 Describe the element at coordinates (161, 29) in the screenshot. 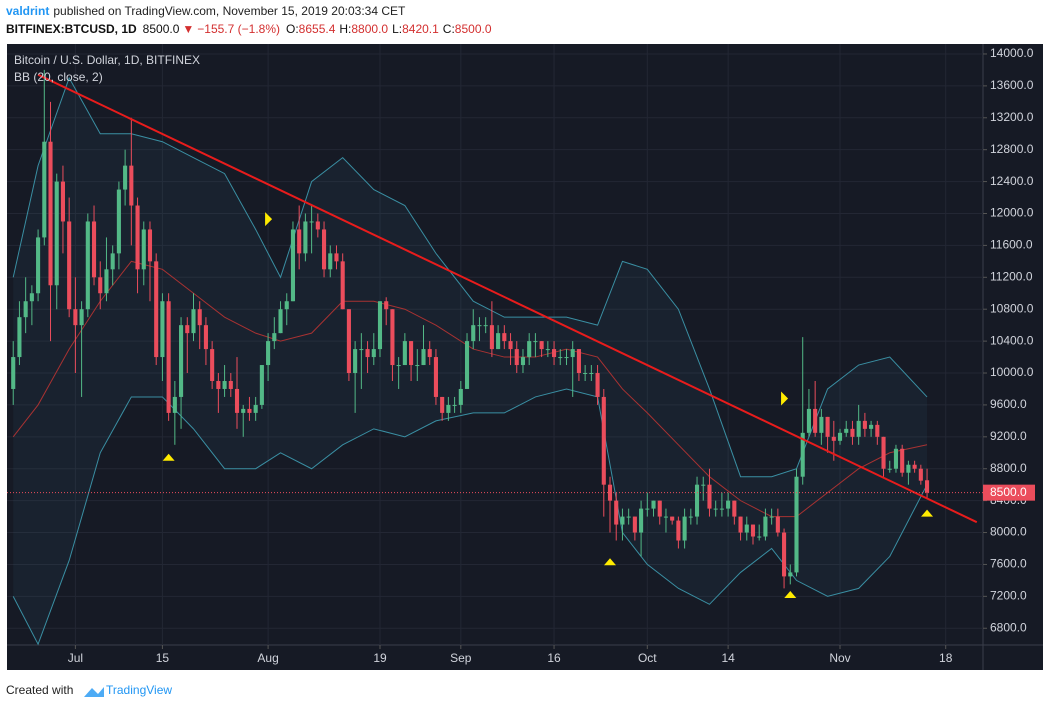

I see `price: 8500.0` at that location.